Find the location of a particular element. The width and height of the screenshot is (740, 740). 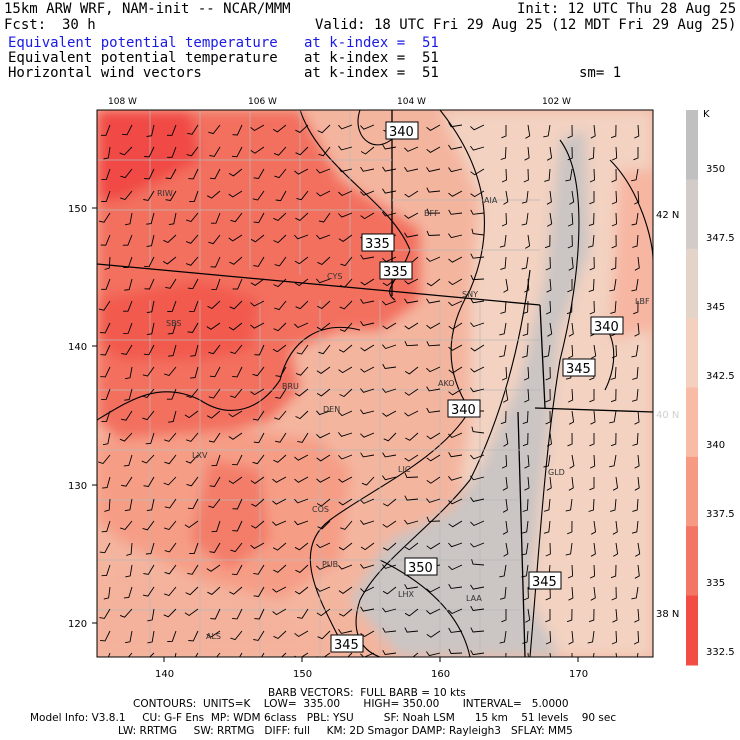

city-laa: LAA is located at coordinates (474, 598).